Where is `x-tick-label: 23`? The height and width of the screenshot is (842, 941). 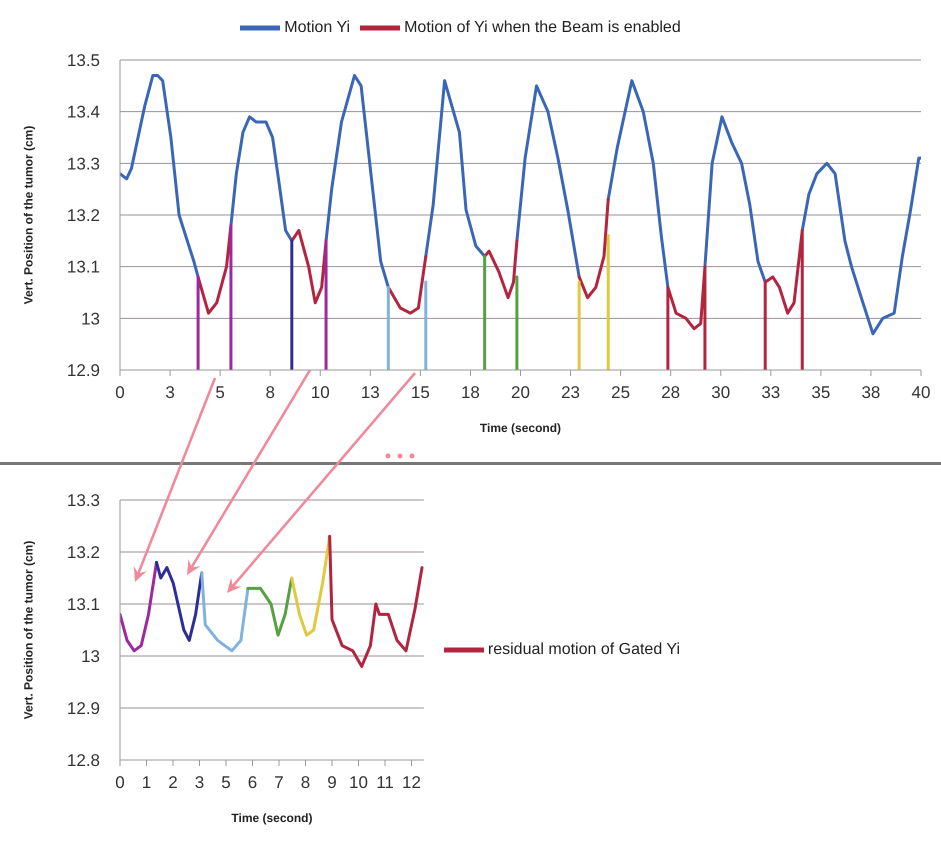
x-tick-label: 23 is located at coordinates (570, 392).